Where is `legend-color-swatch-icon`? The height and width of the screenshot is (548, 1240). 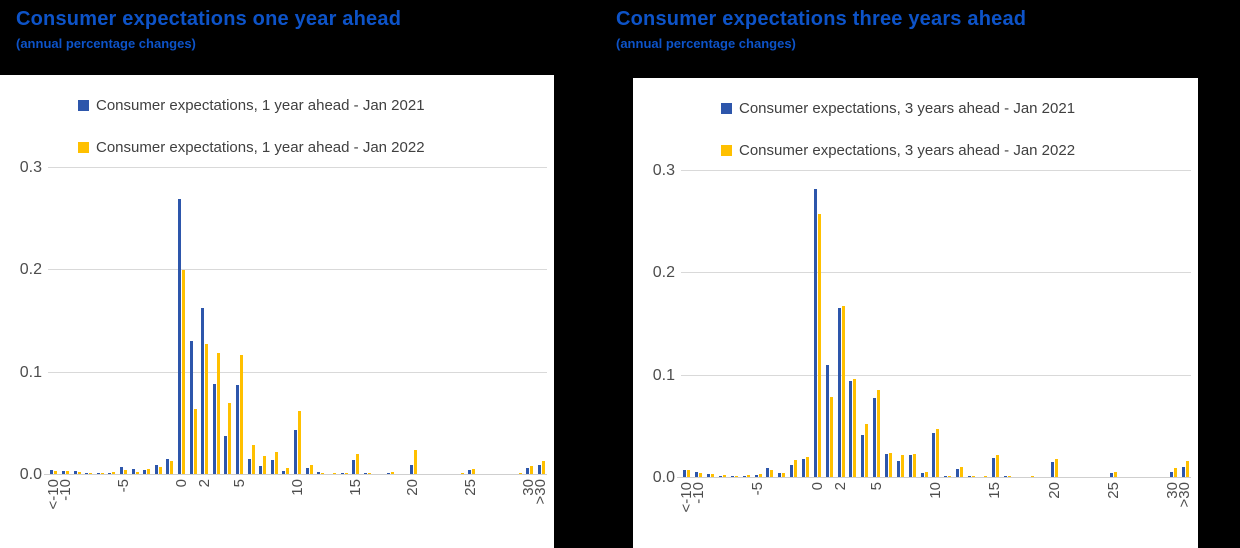
legend-color-swatch-icon is located at coordinates (726, 108).